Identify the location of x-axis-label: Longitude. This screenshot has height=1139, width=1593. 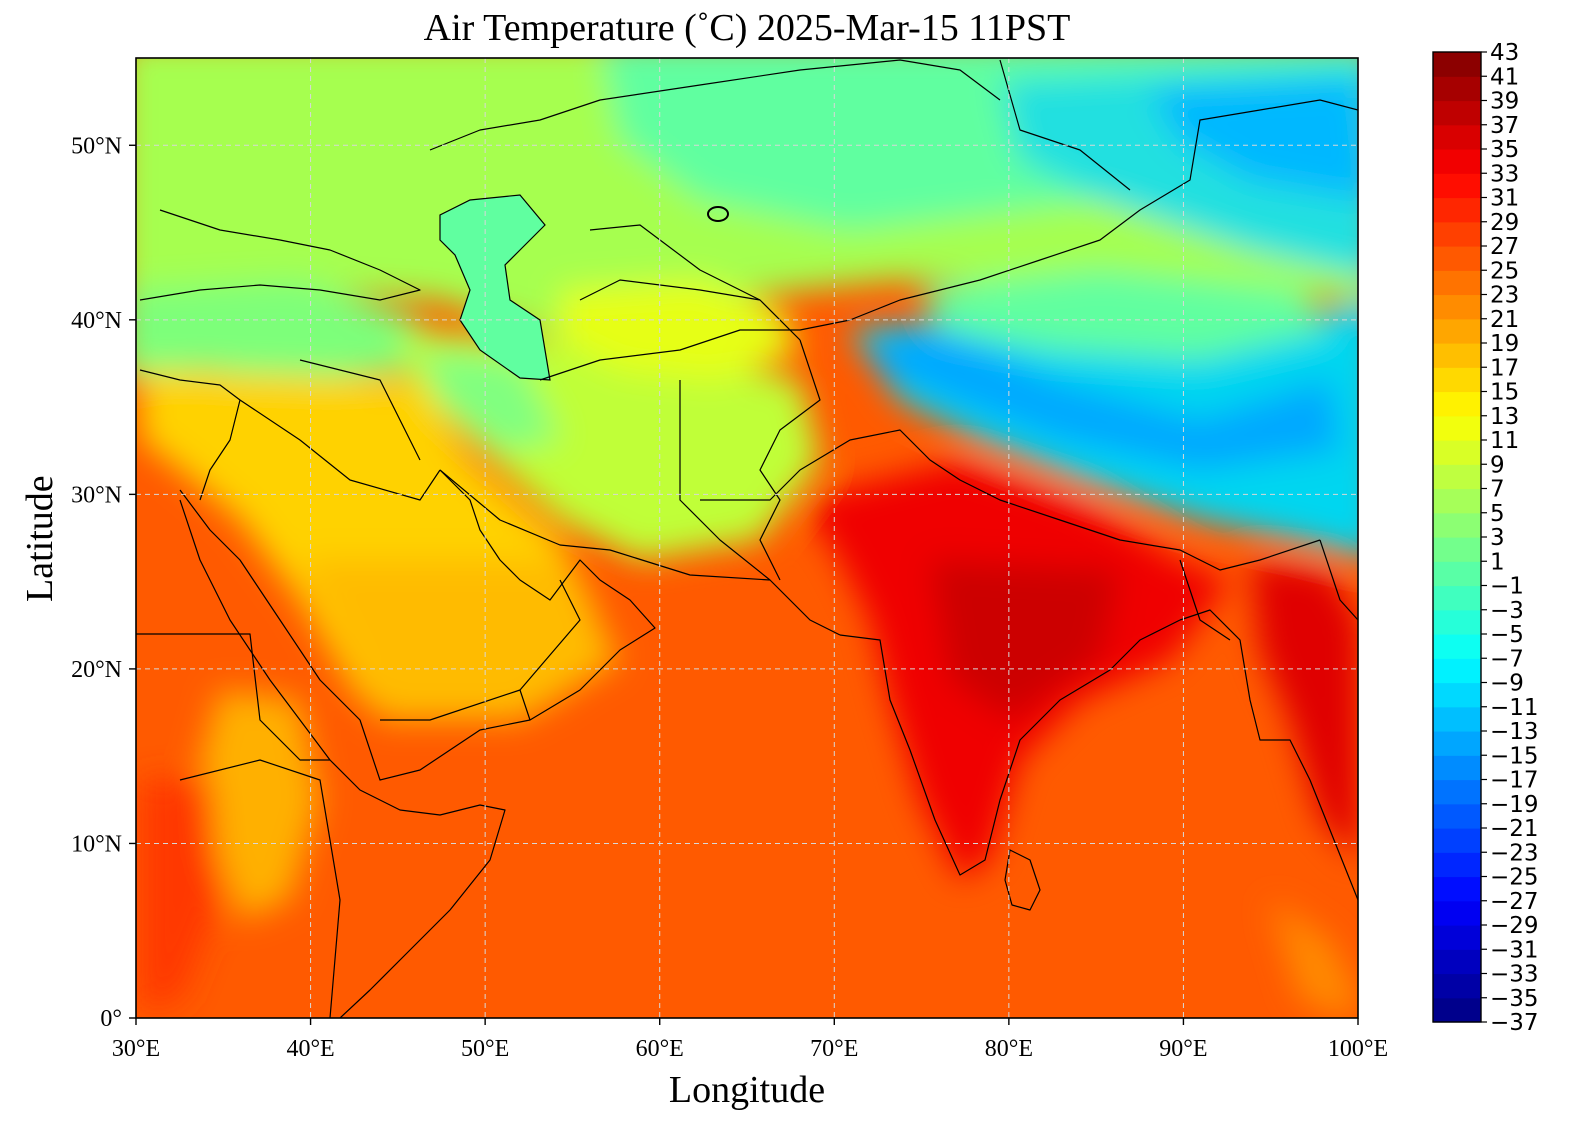
(747, 1090).